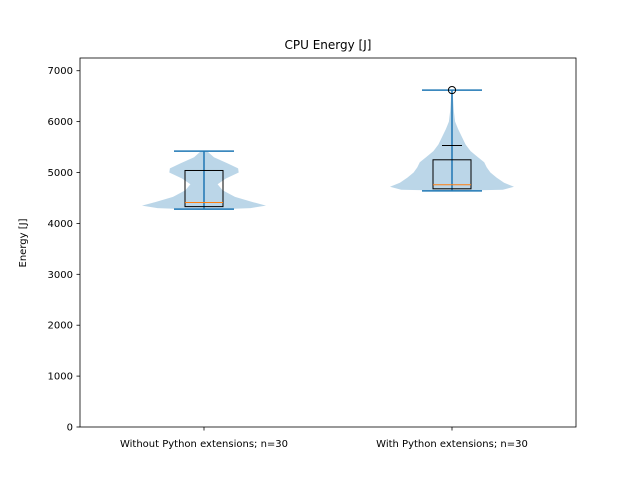 The height and width of the screenshot is (480, 640). Describe the element at coordinates (60, 122) in the screenshot. I see `y-tick-label: 6000` at that location.